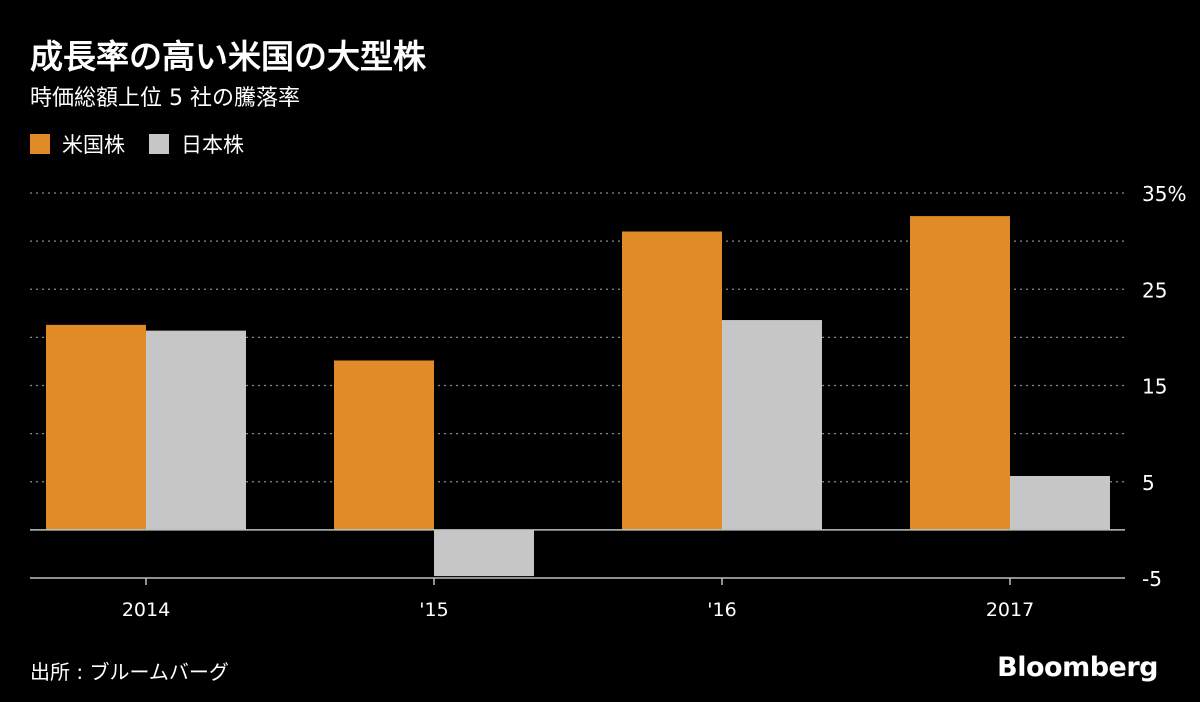  Describe the element at coordinates (1154, 387) in the screenshot. I see `y-tick-label: 15` at that location.